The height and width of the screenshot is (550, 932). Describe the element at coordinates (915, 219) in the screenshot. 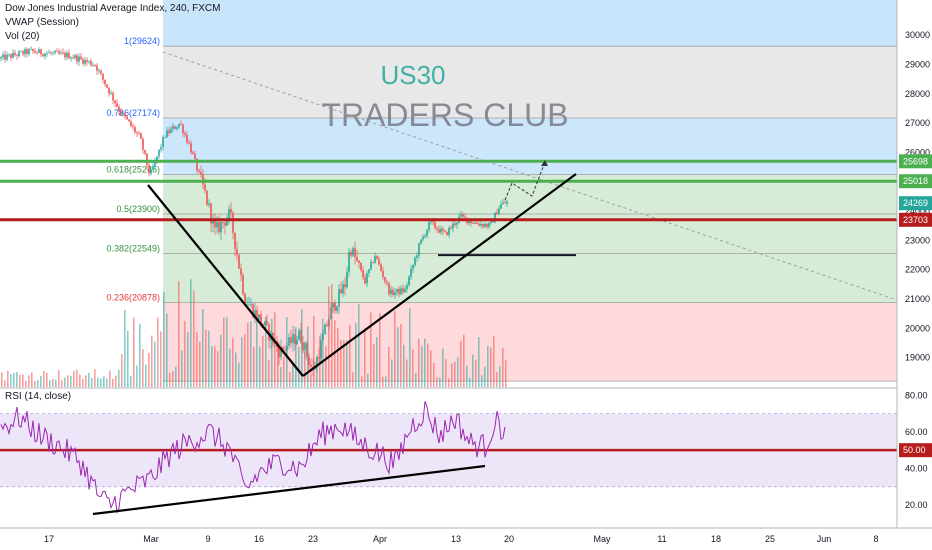

I see `key-level-badge-bg` at that location.